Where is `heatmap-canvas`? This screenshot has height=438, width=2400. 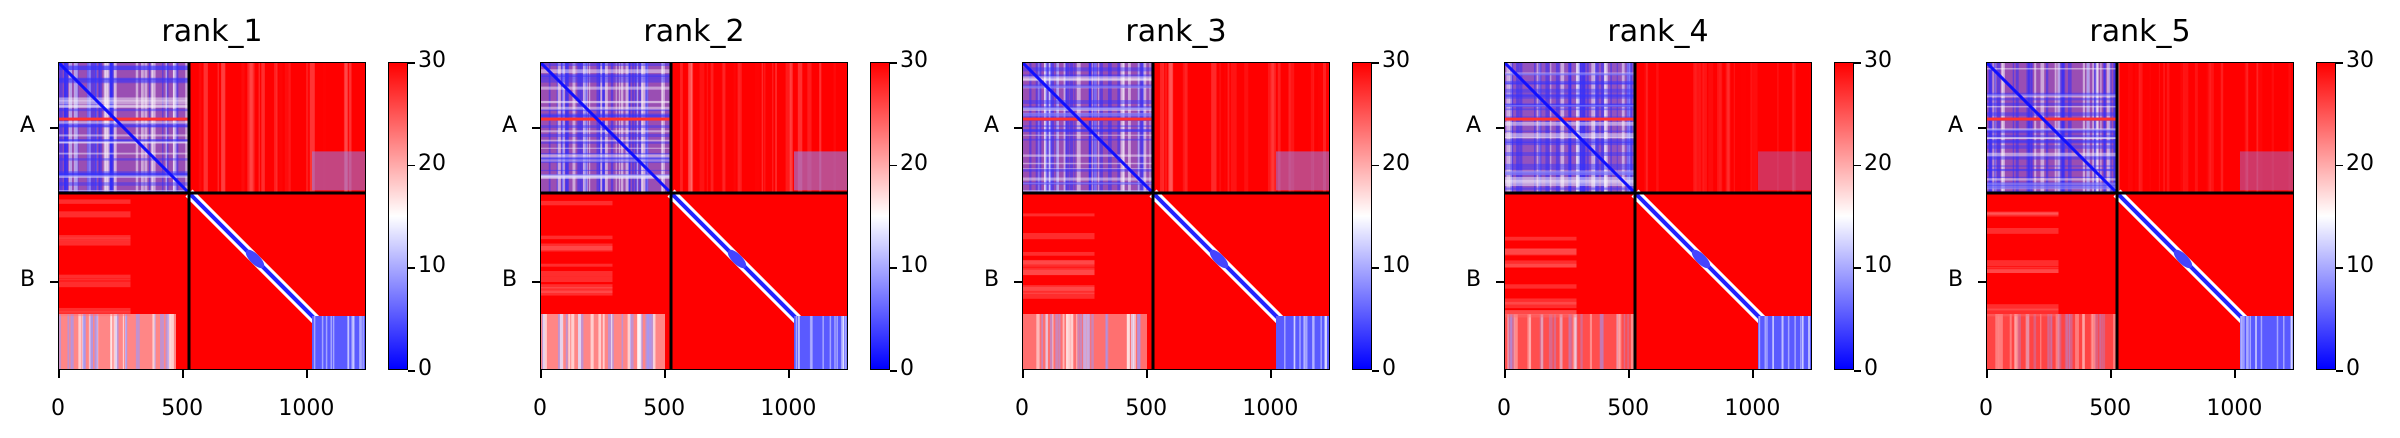 heatmap-canvas is located at coordinates (2140, 216).